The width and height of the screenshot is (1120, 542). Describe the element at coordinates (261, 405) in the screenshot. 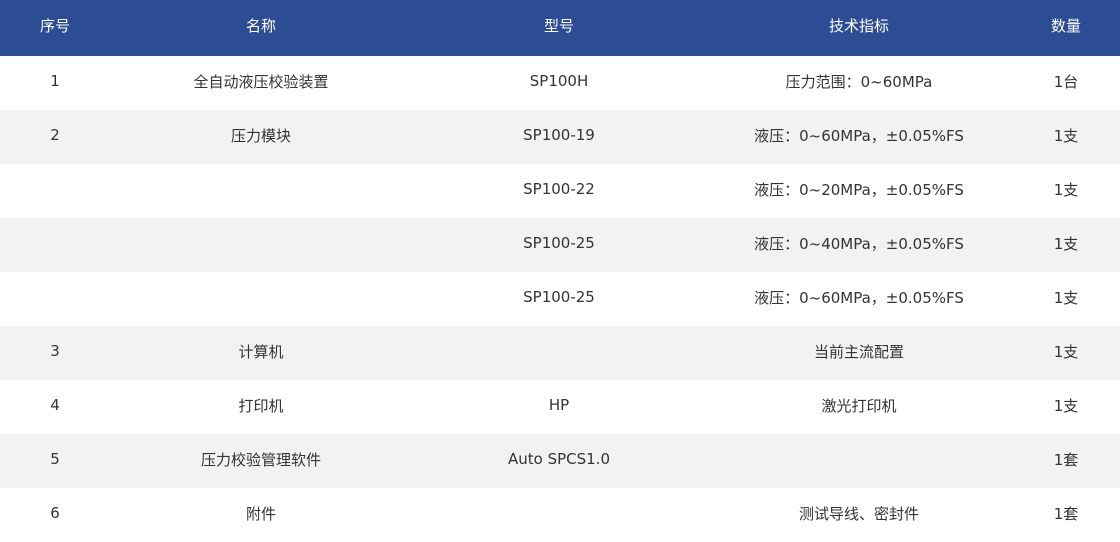

I see `cell-name: 打印机` at that location.